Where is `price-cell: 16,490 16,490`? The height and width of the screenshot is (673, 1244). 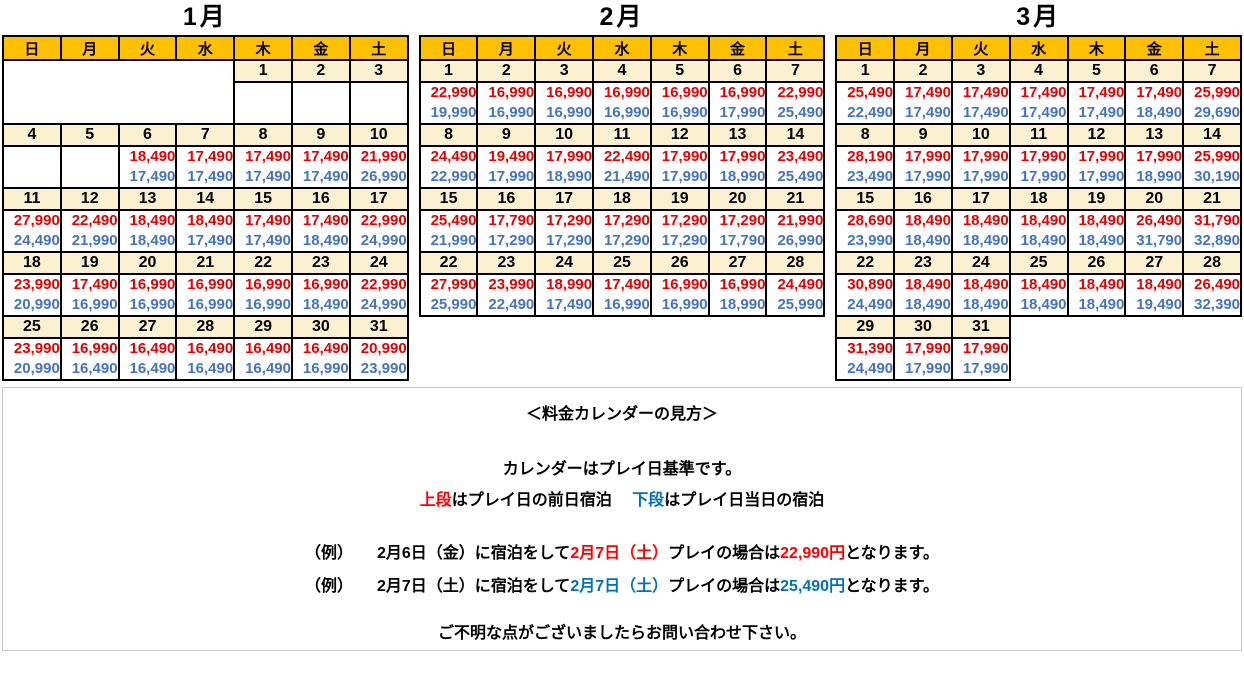 price-cell: 16,490 16,490 is located at coordinates (263, 359).